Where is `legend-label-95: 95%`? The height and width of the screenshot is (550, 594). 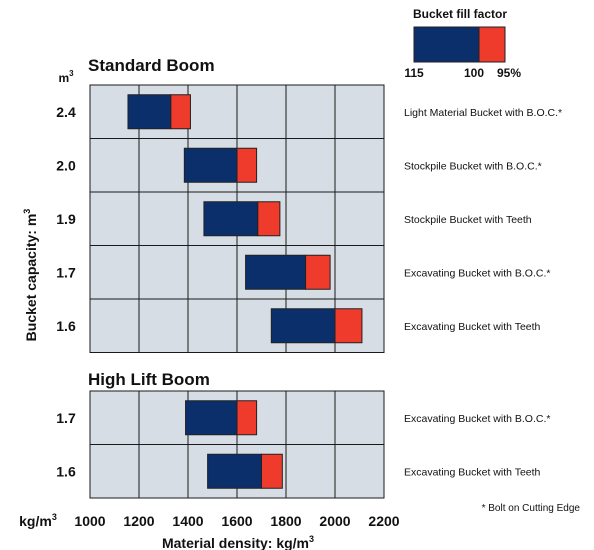
legend-label-95: 95% is located at coordinates (509, 73).